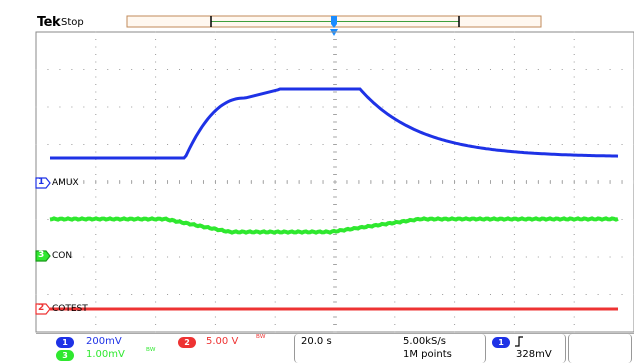  Describe the element at coordinates (187, 342) in the screenshot. I see `ch2-badge: 2` at that location.